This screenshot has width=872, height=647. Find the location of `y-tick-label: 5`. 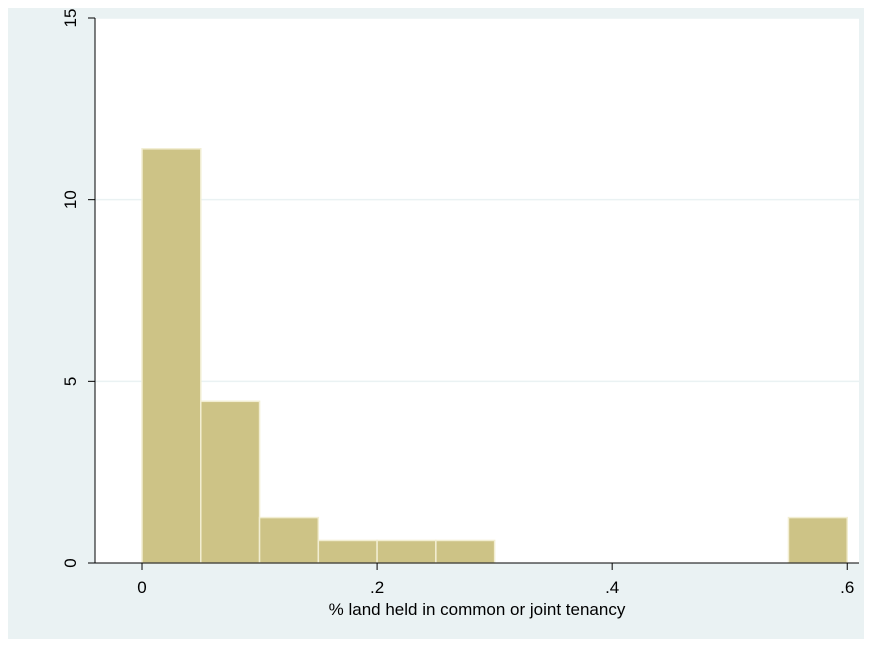

y-tick-label: 5 is located at coordinates (70, 381).